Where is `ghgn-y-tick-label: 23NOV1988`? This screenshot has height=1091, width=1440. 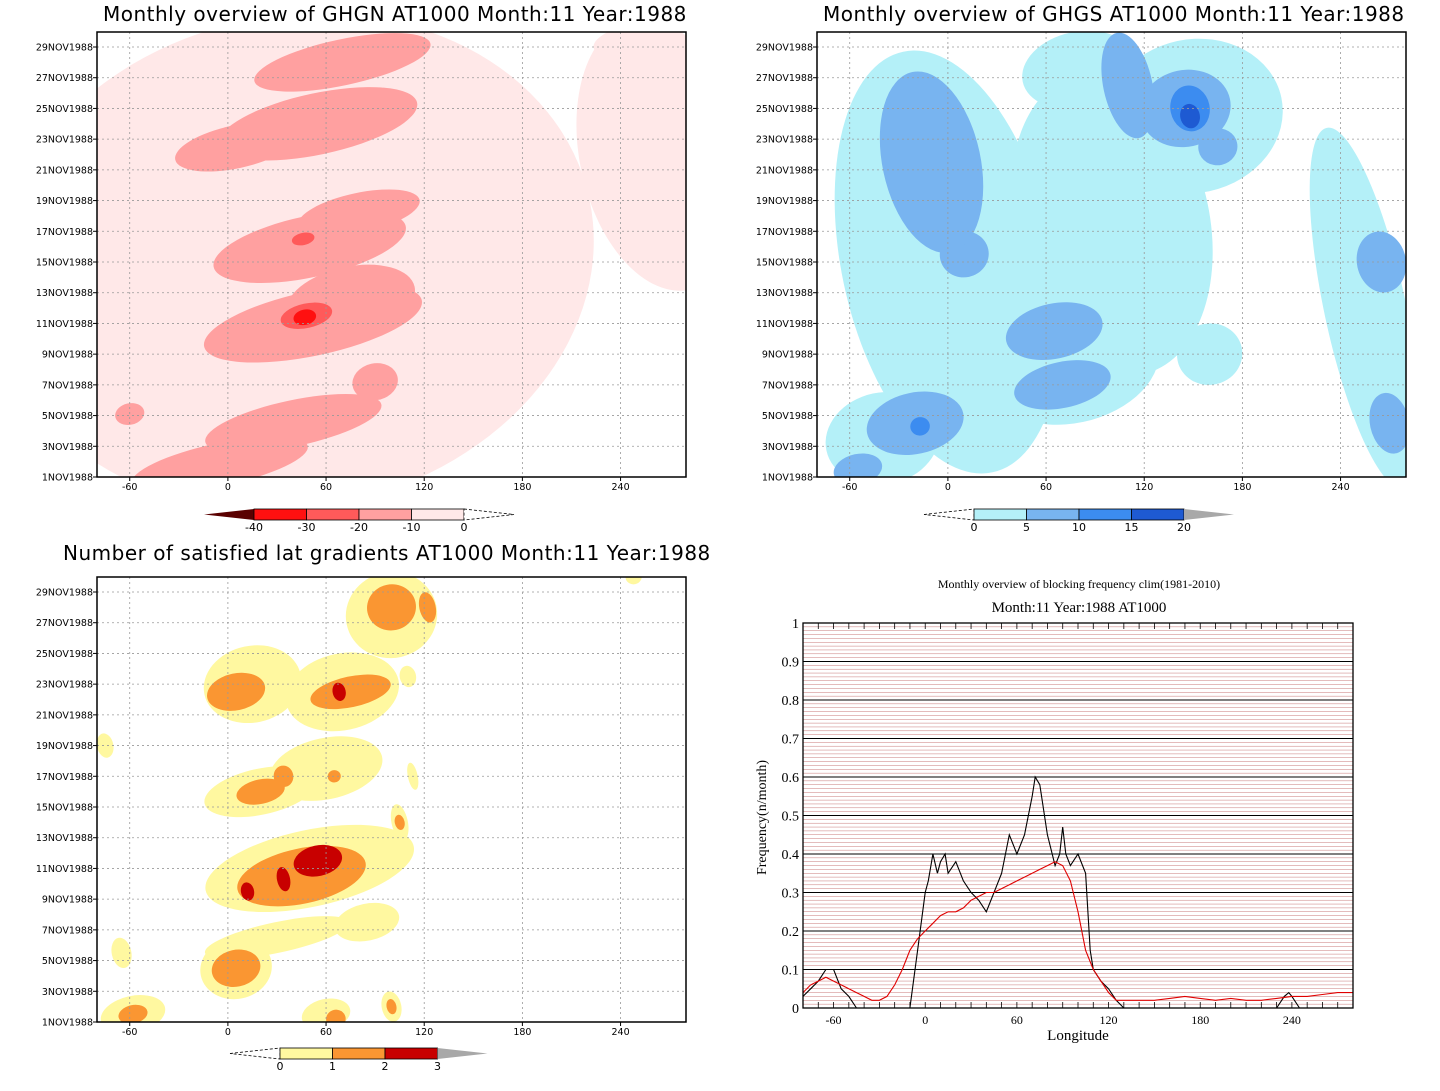
ghgn-y-tick-label: 23NOV1988 is located at coordinates (64, 140).